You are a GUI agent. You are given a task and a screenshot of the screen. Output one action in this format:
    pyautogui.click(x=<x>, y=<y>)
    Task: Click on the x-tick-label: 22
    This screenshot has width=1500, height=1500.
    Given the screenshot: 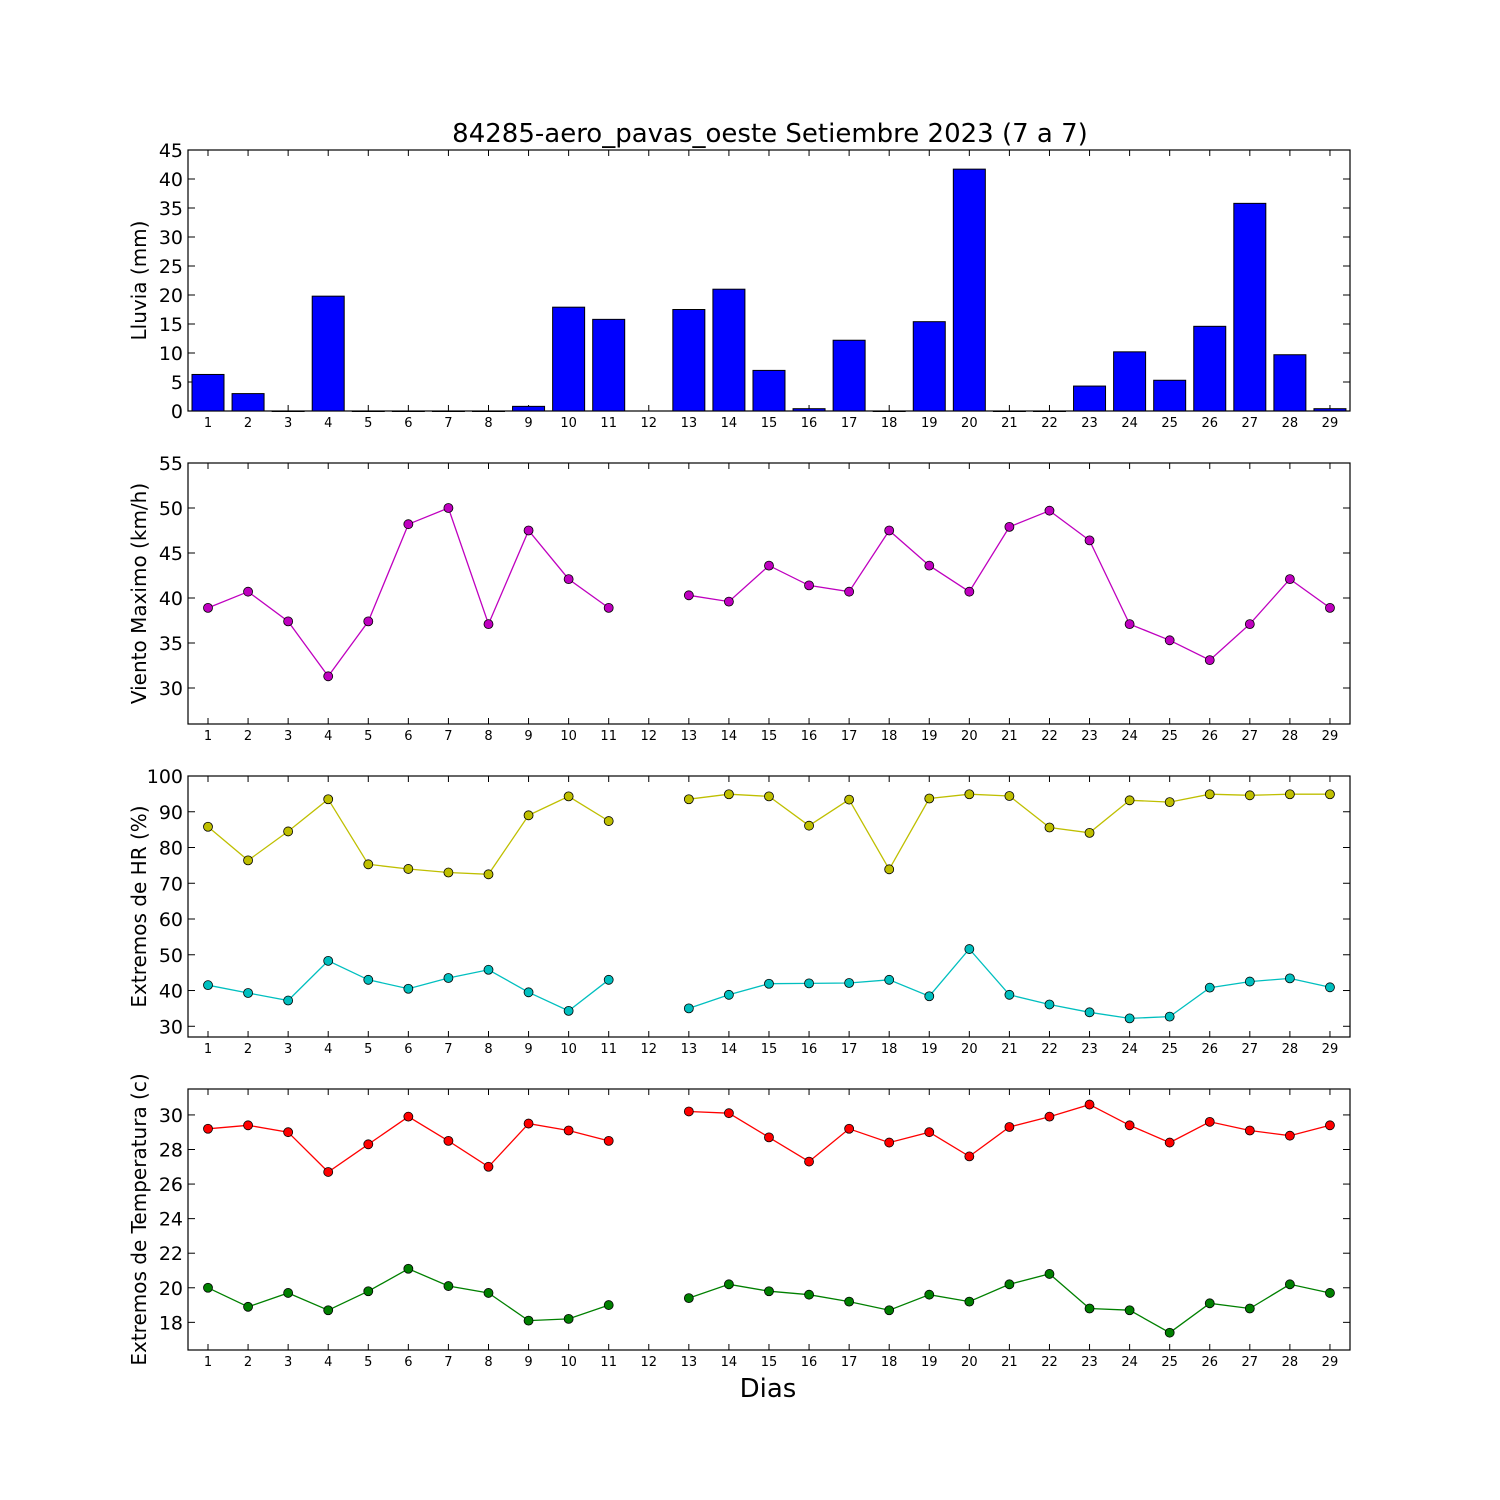 What is the action you would take?
    pyautogui.click(x=1049, y=1362)
    